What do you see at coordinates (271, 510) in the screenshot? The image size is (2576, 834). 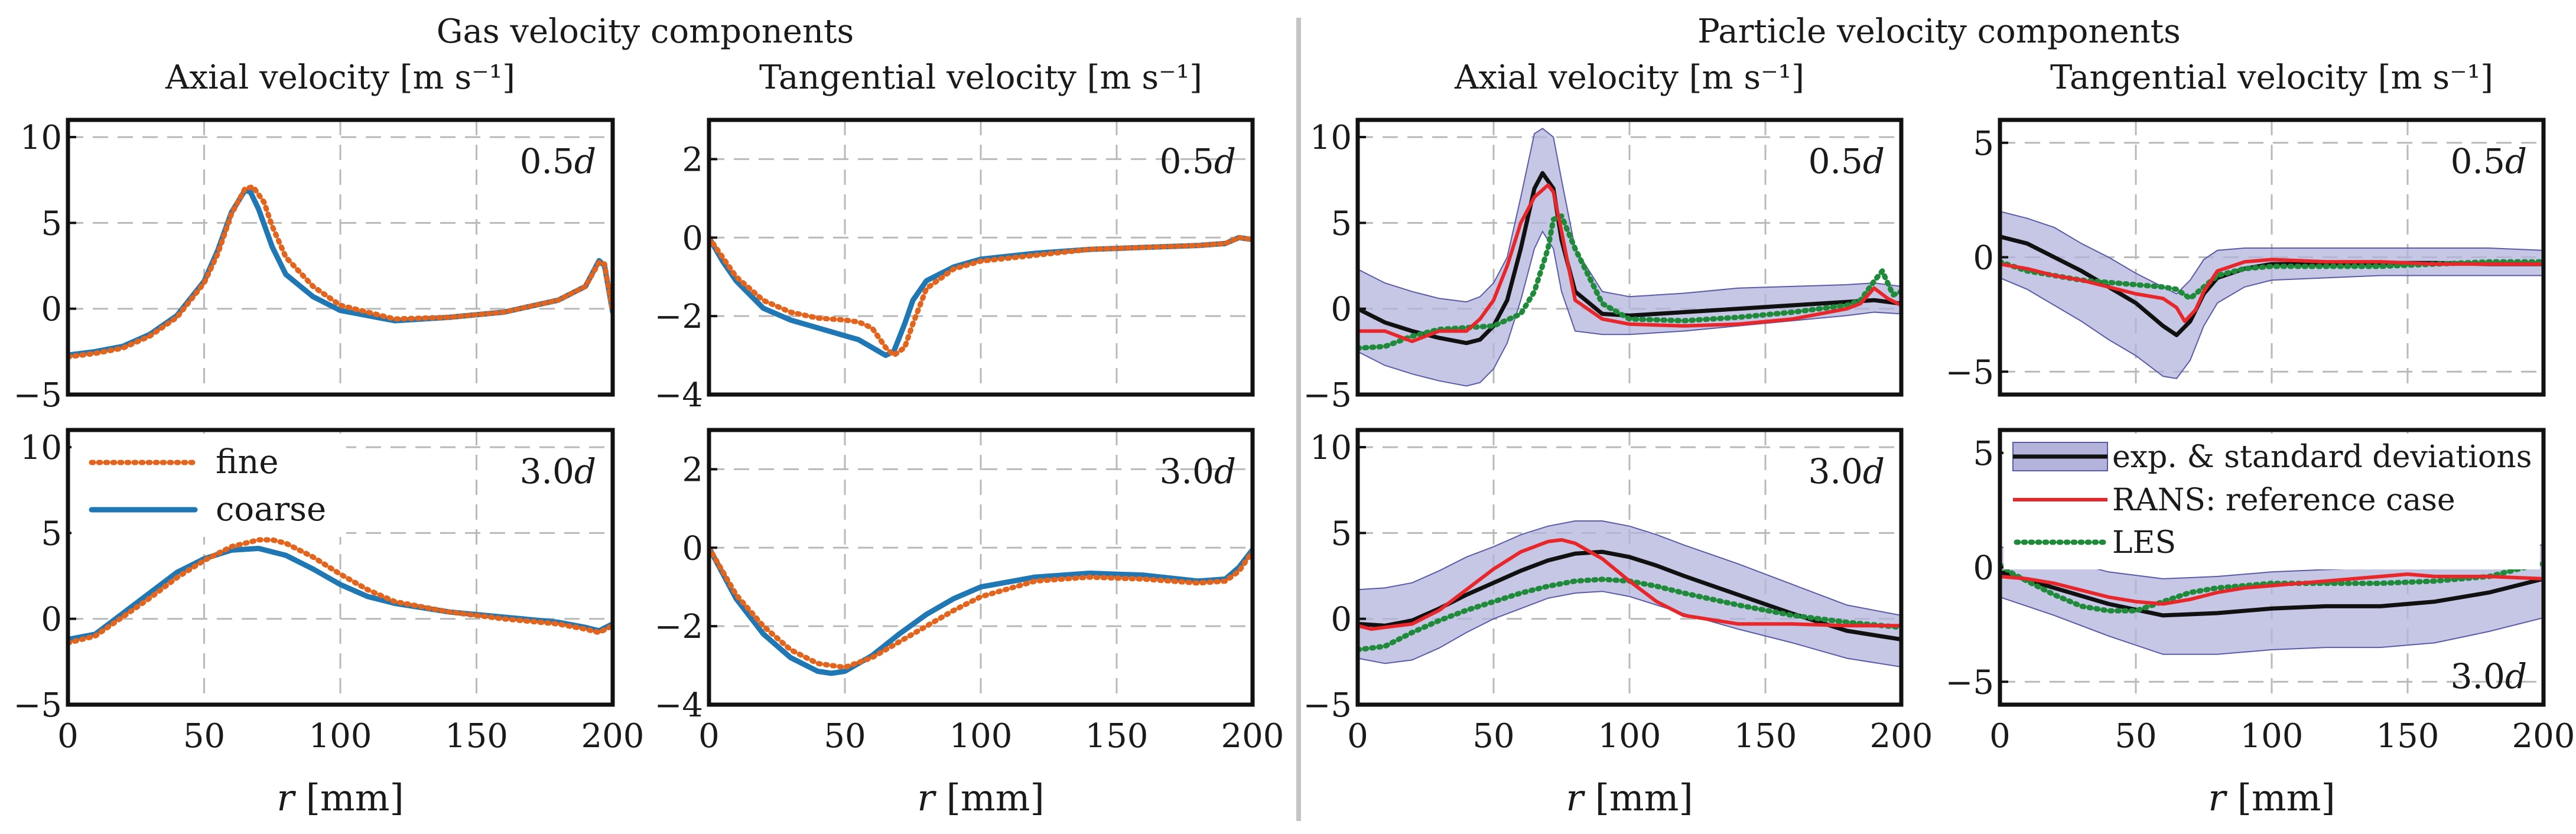 I see `legend-label-coarse: coarse` at bounding box center [271, 510].